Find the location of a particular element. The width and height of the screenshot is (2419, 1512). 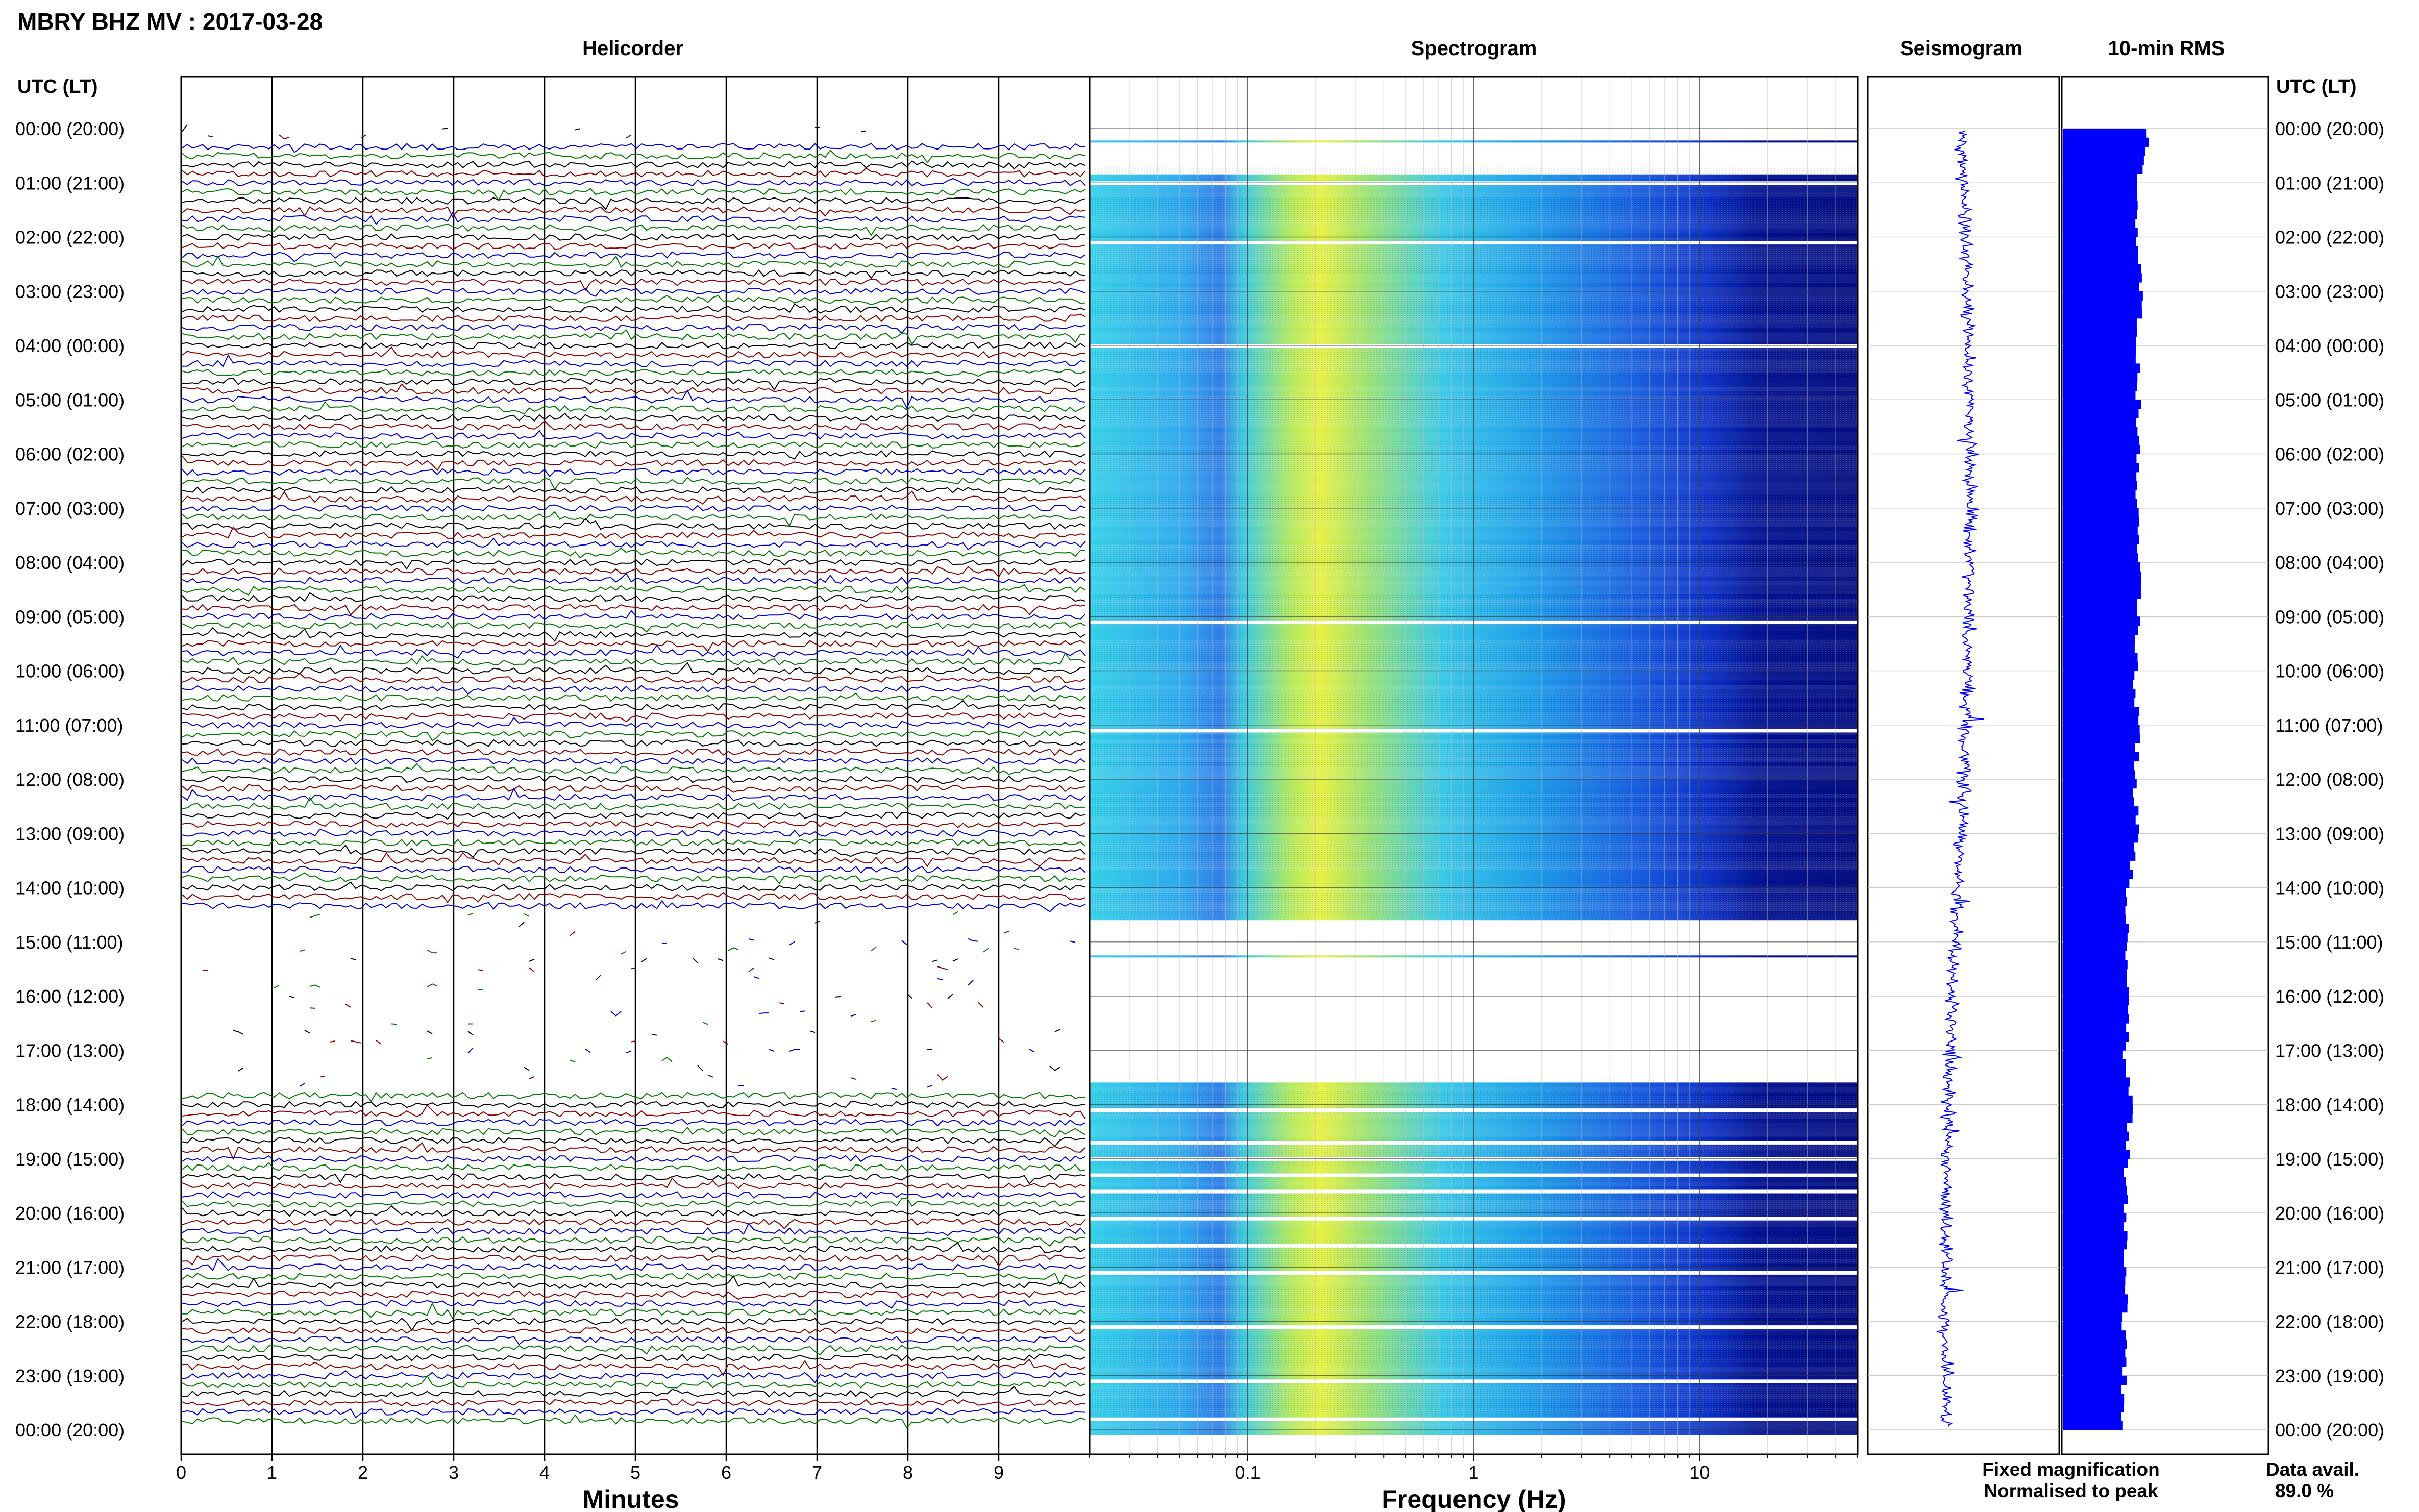

left-hour-tick: 23:00 (19:00) is located at coordinates (70, 1376).